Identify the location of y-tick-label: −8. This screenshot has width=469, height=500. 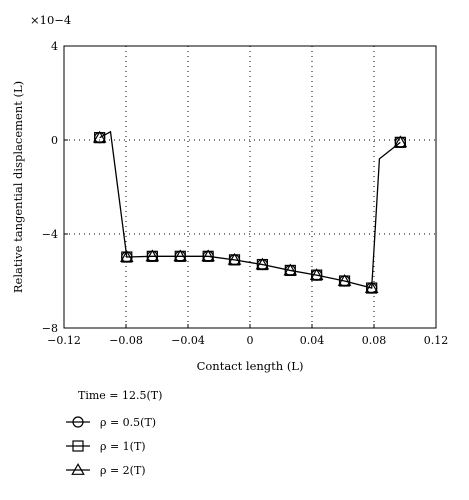
(50, 328).